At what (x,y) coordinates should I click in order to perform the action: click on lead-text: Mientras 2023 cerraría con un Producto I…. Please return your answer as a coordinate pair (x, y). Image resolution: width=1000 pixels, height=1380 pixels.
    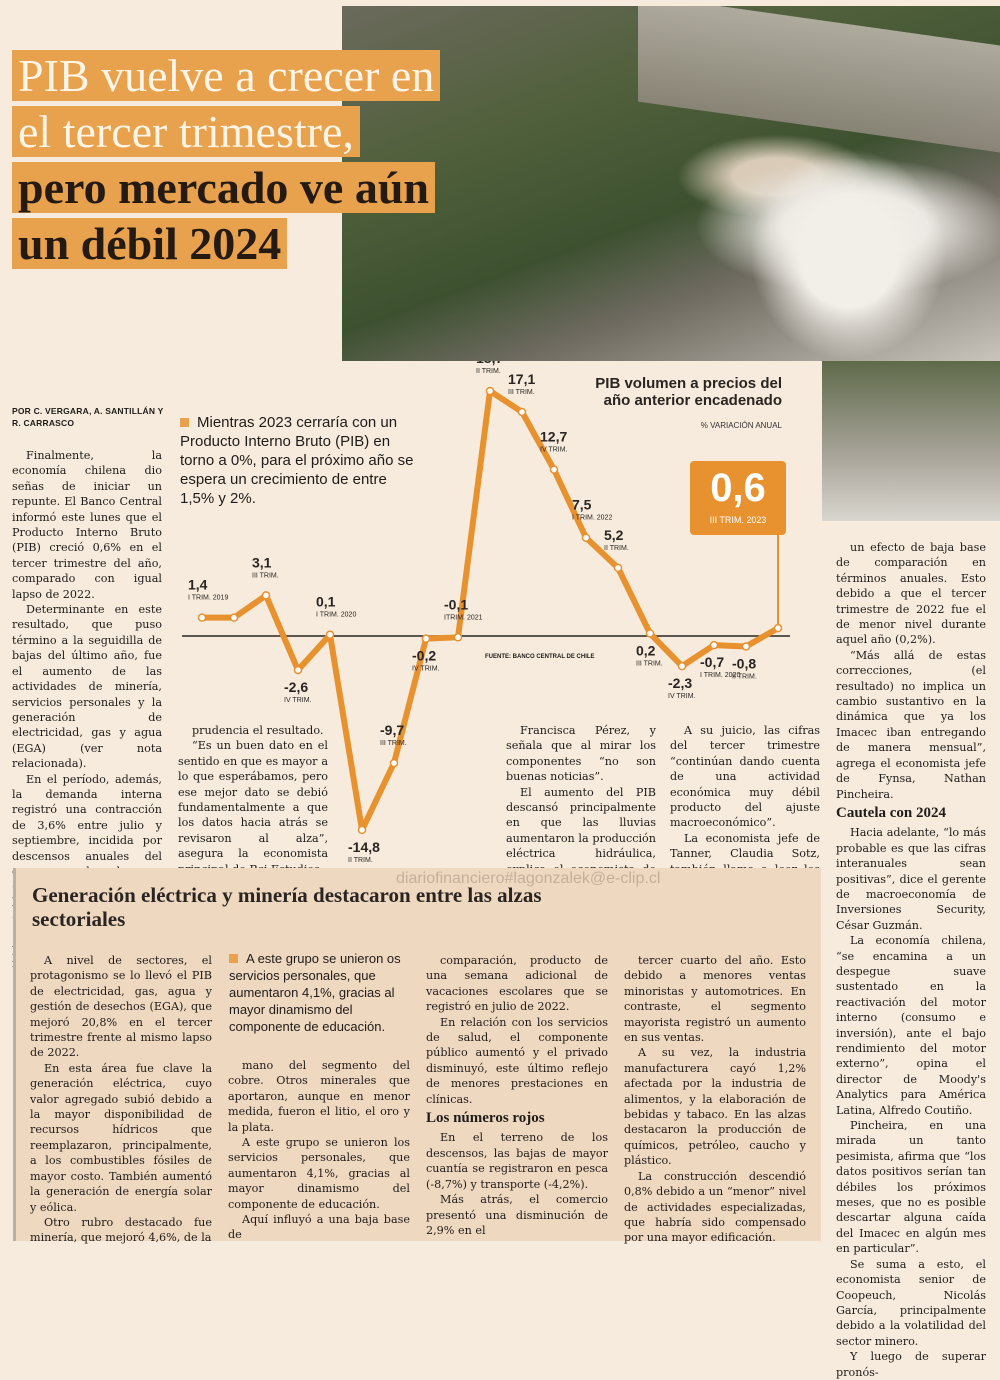
    Looking at the image, I should click on (297, 460).